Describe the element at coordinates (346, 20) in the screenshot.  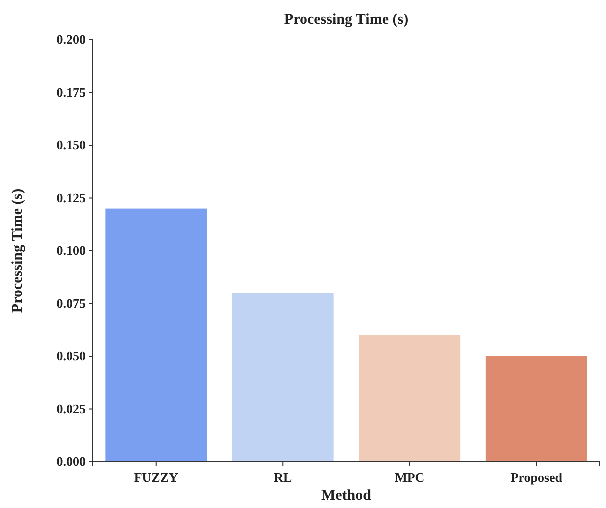
I see `chart-title: Processing Time (s)` at that location.